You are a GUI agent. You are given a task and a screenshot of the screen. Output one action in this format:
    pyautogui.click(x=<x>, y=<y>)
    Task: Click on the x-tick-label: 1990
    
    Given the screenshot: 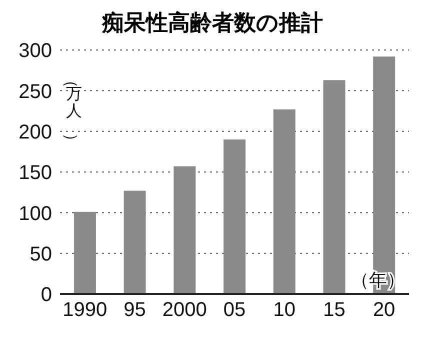 What is the action you would take?
    pyautogui.click(x=85, y=310)
    